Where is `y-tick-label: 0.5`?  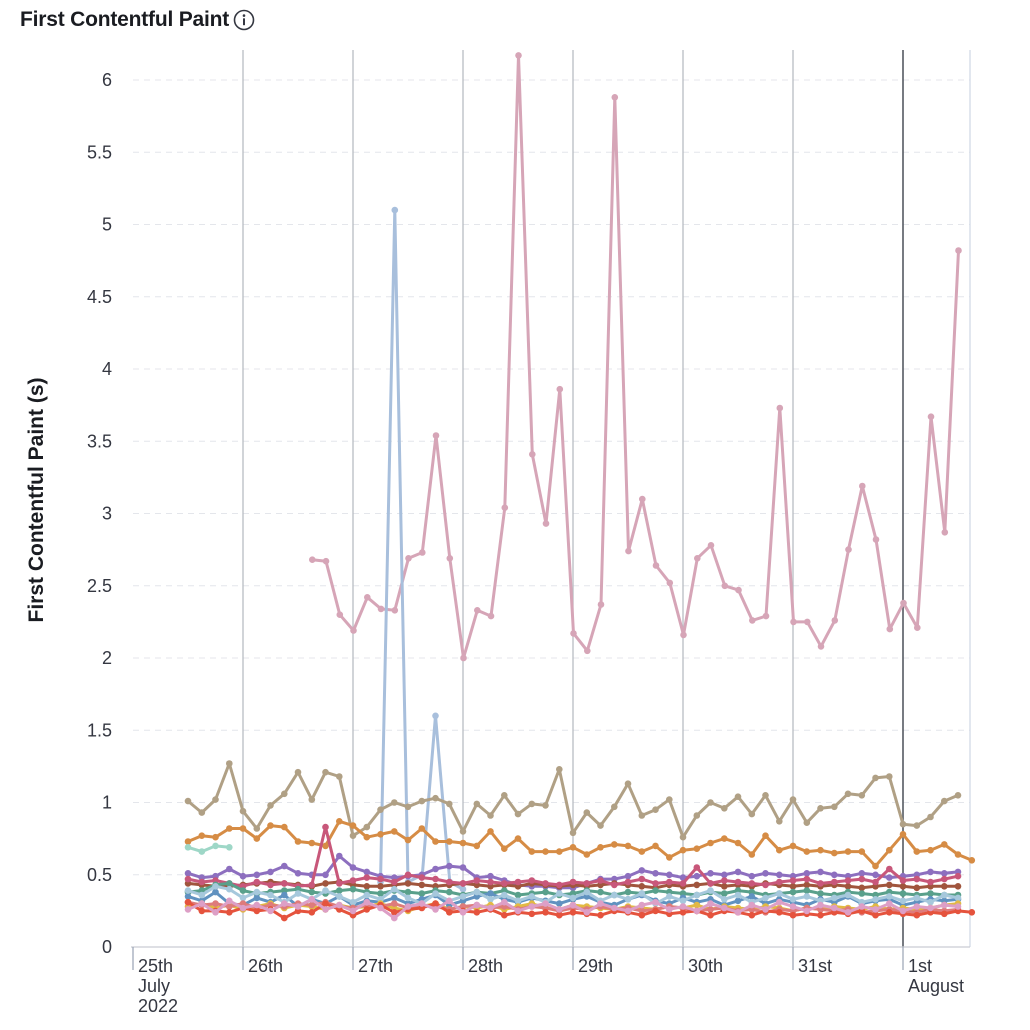
y-tick-label: 0.5 is located at coordinates (99, 875).